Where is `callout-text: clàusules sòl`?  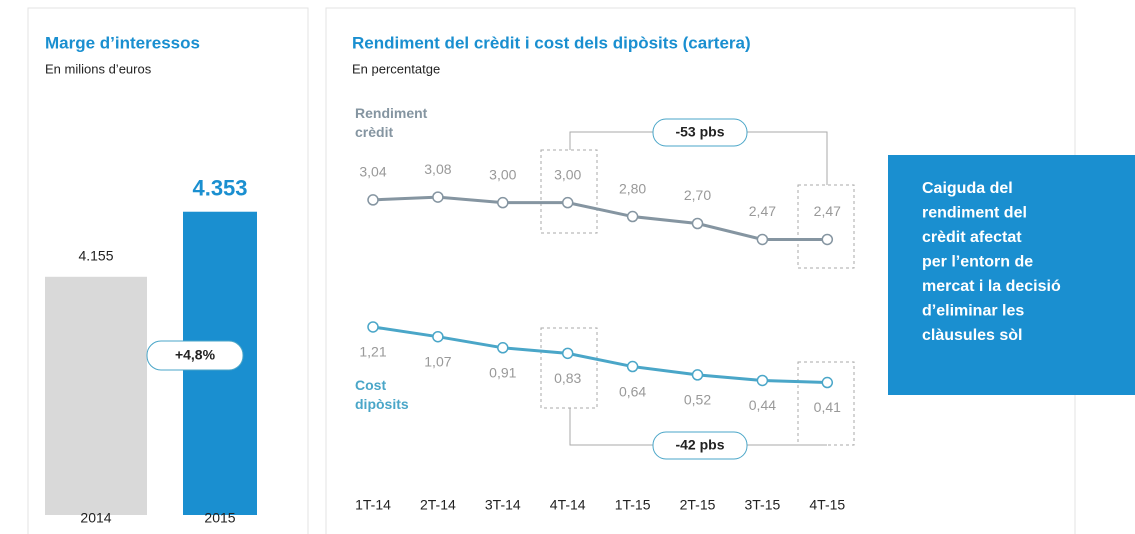 callout-text: clàusules sòl is located at coordinates (972, 335).